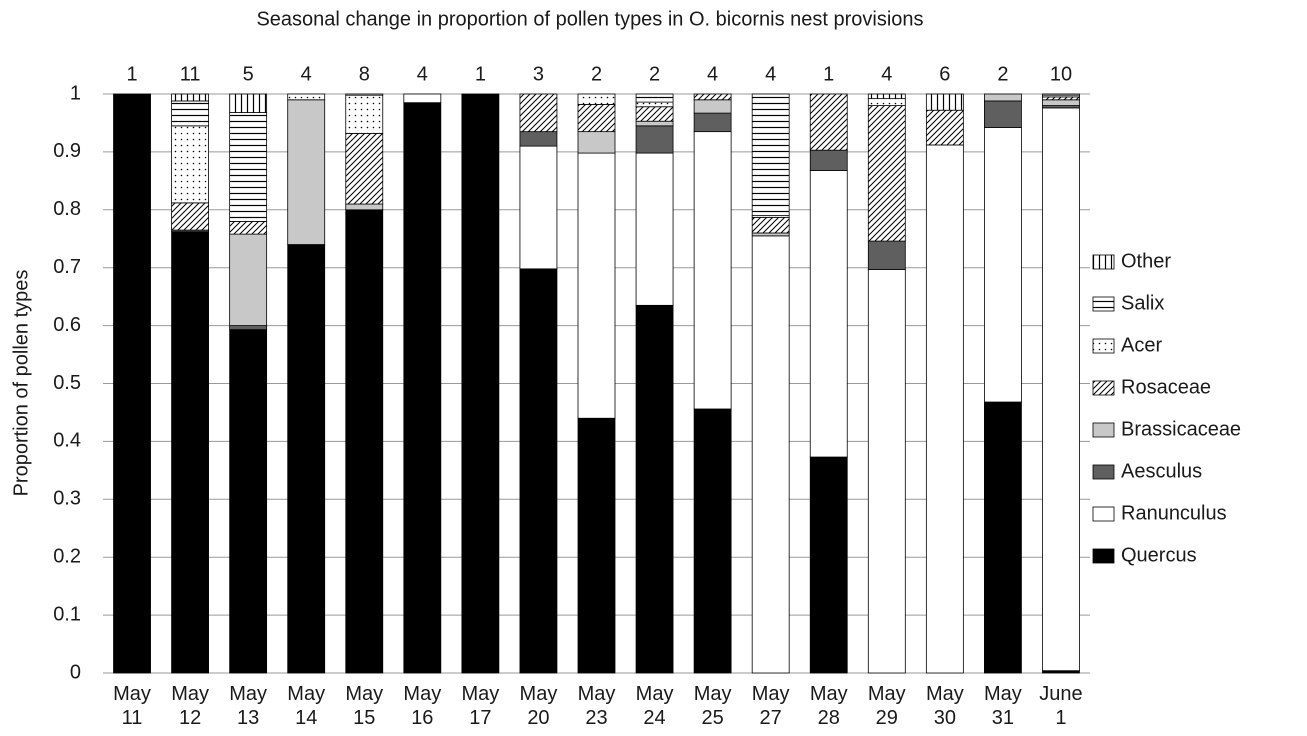 This screenshot has height=736, width=1307. Describe the element at coordinates (190, 706) in the screenshot. I see `x-tick-label: May 12` at that location.